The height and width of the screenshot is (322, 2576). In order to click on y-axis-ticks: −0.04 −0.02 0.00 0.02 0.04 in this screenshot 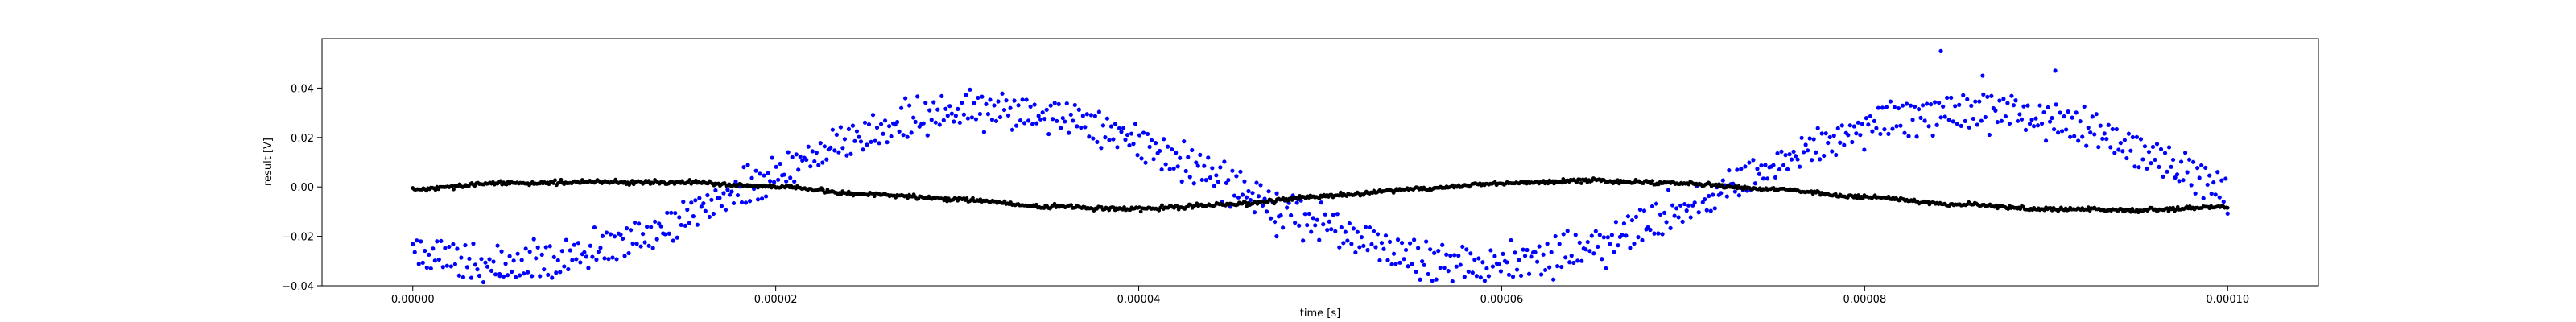, I will do `click(302, 188)`.